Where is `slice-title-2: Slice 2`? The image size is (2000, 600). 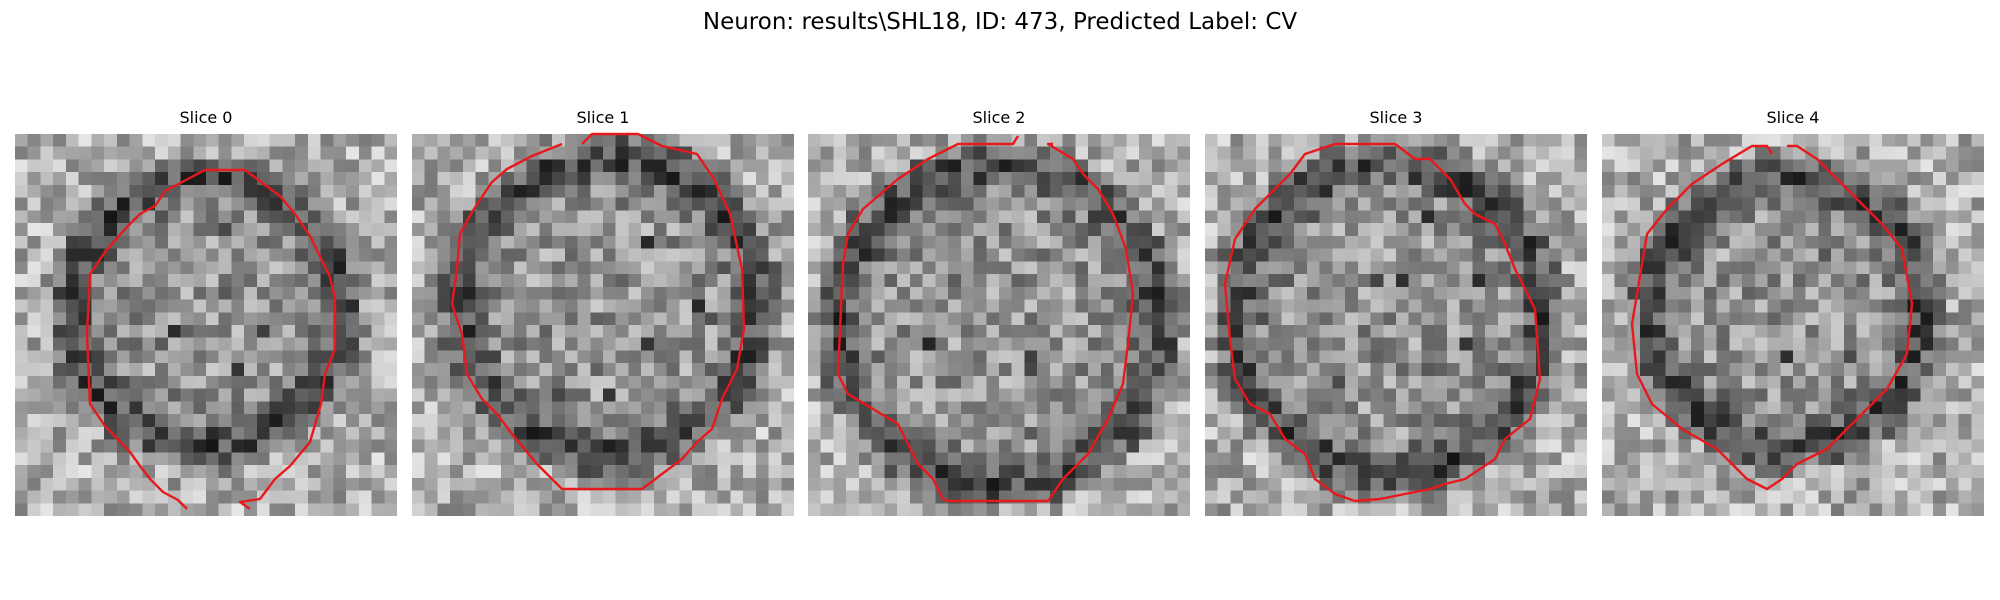
slice-title-2: Slice 2 is located at coordinates (999, 117).